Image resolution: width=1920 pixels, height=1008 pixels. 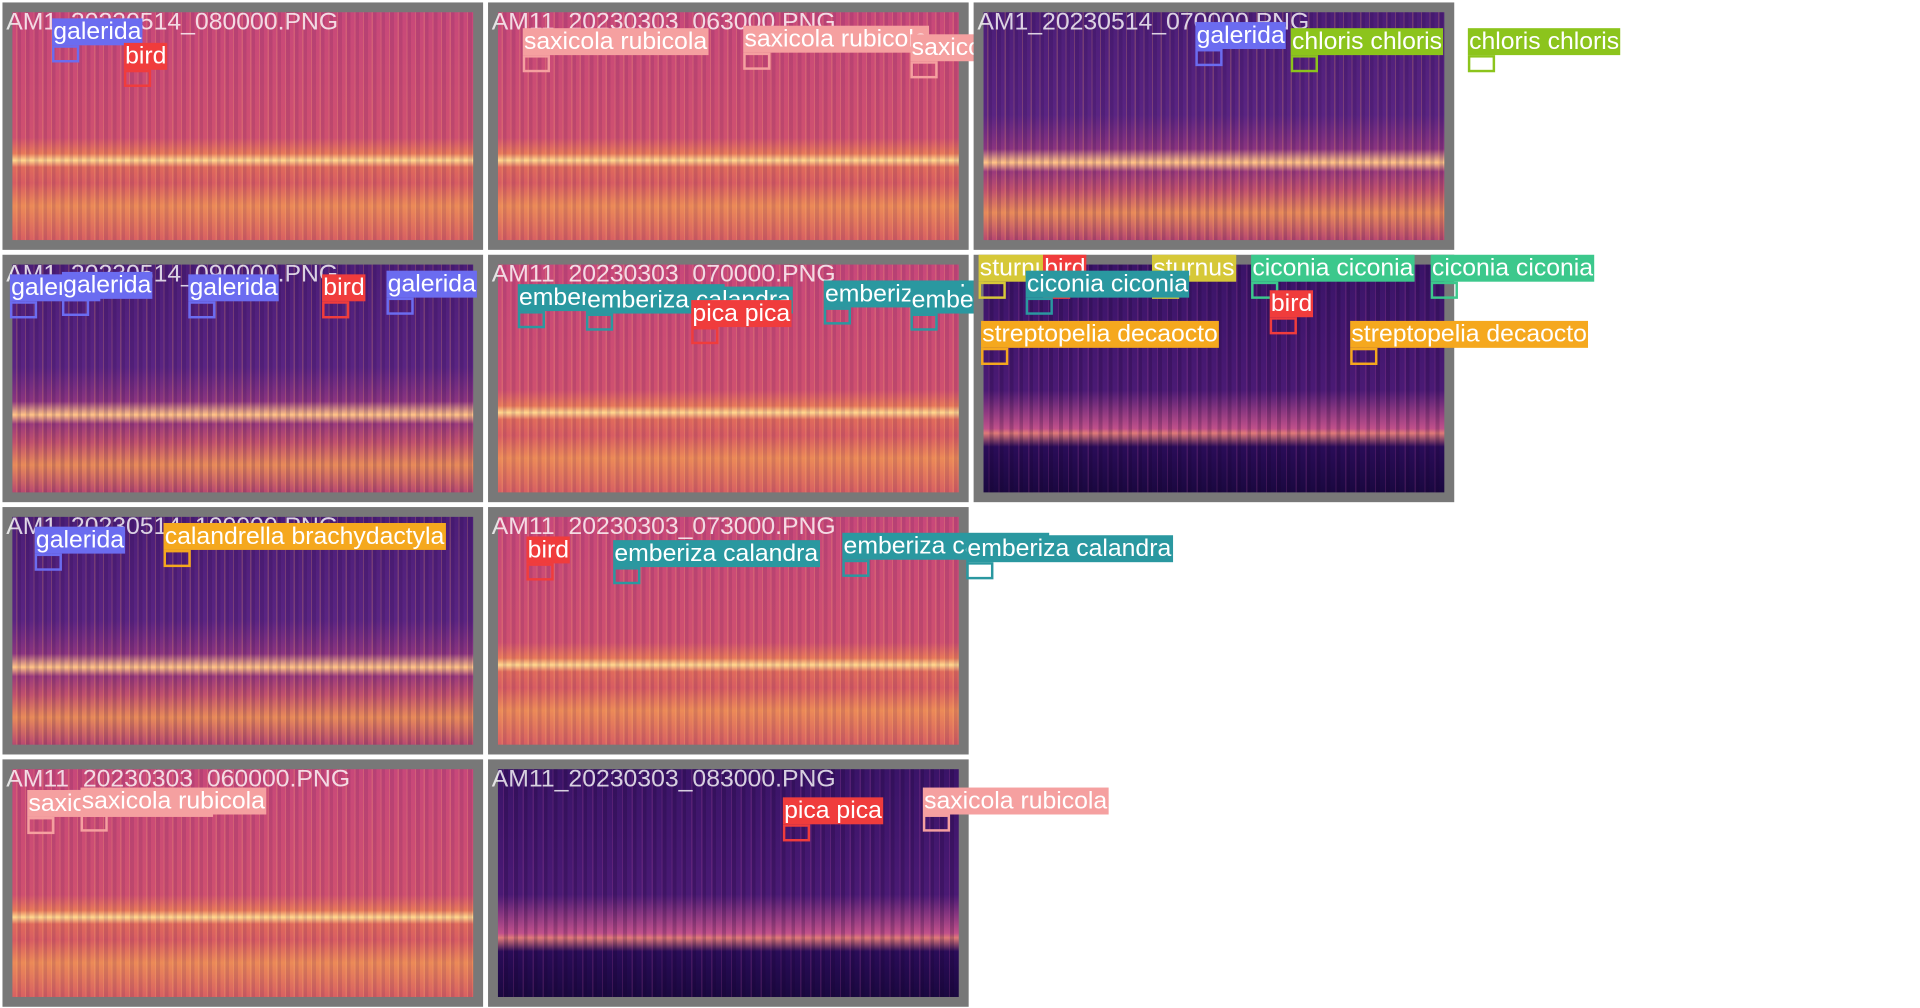 I want to click on detection-label: sturnus, so click(x=1193, y=268).